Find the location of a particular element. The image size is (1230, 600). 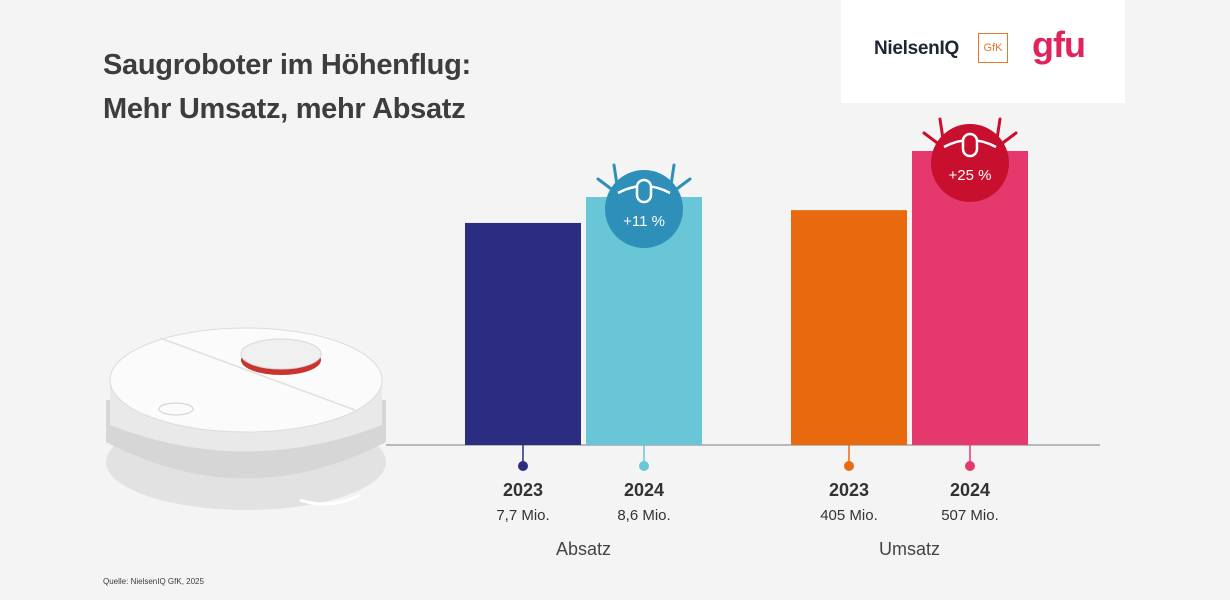

gfk-logo: GfK is located at coordinates (993, 48).